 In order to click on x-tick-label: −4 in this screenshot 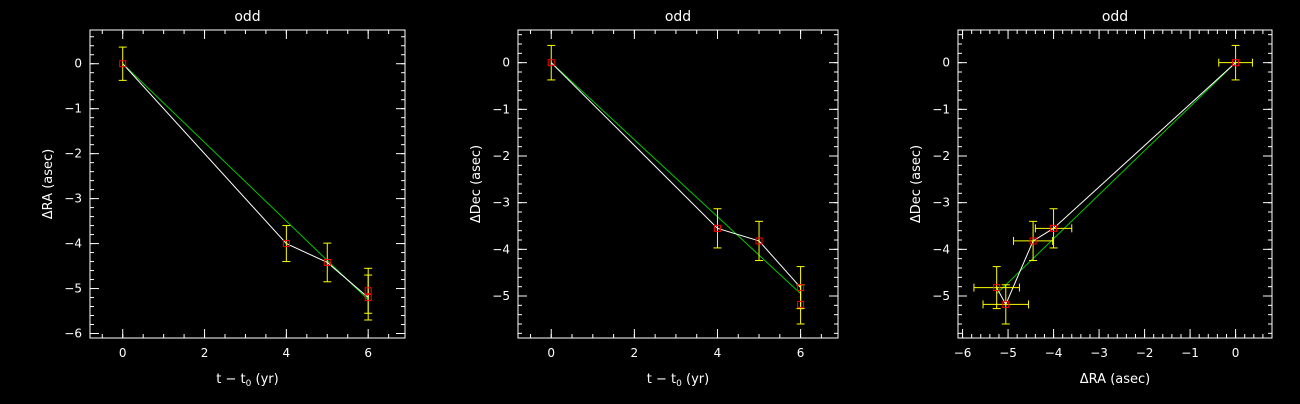, I will do `click(1054, 353)`.